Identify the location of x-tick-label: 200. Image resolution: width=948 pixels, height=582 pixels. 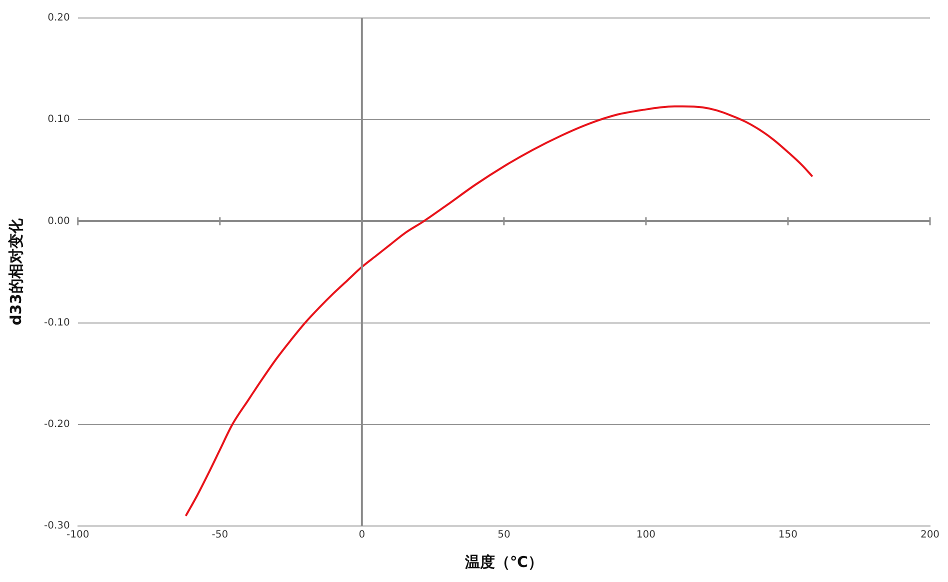
(930, 535).